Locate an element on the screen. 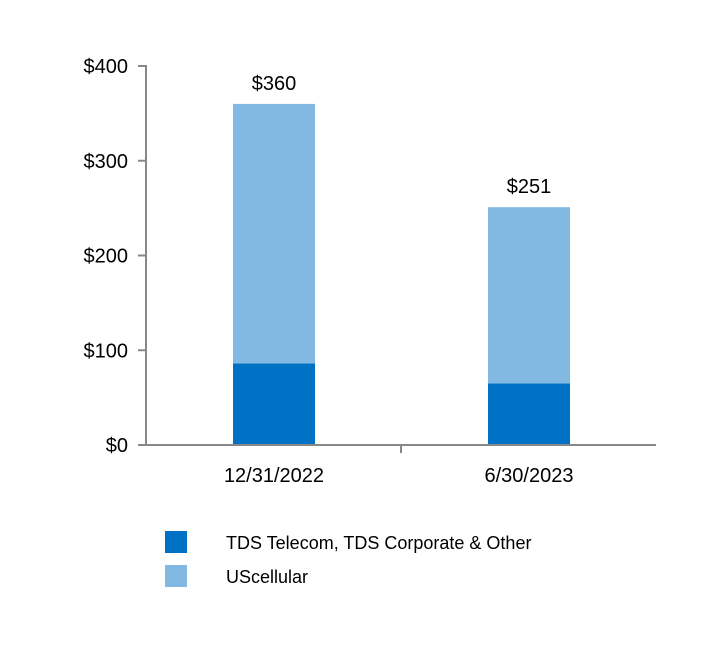  legend-swatch-uscellular is located at coordinates (176, 576).